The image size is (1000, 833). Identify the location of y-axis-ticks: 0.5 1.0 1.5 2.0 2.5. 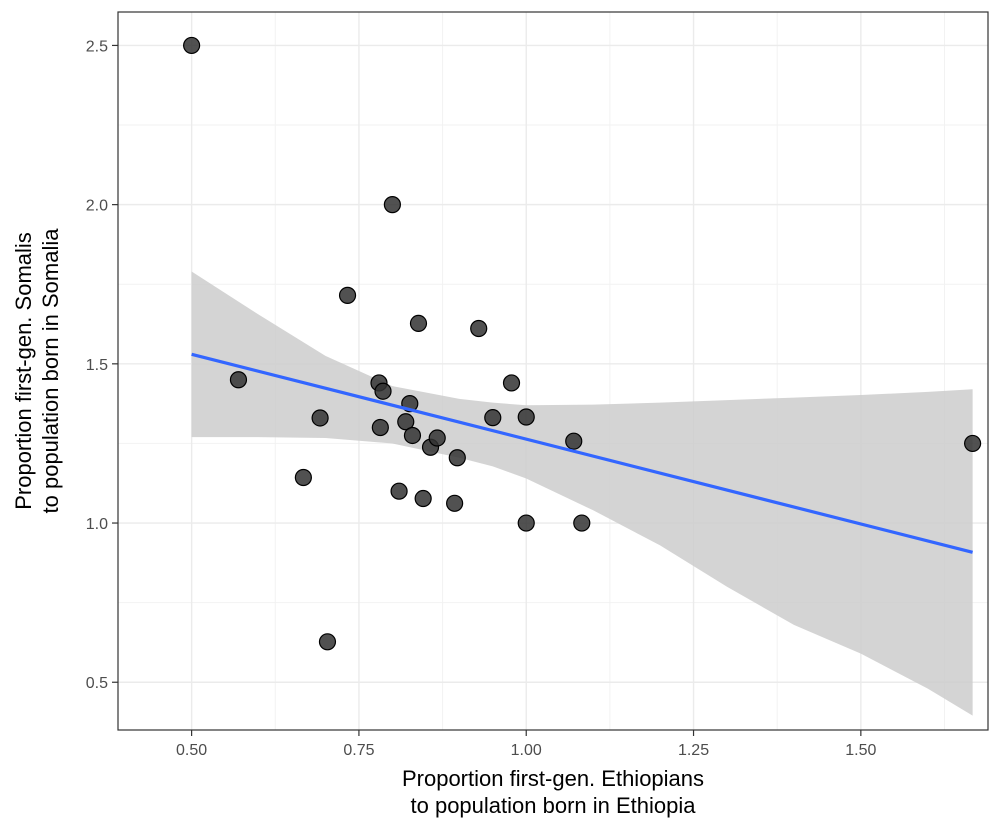
(102, 365).